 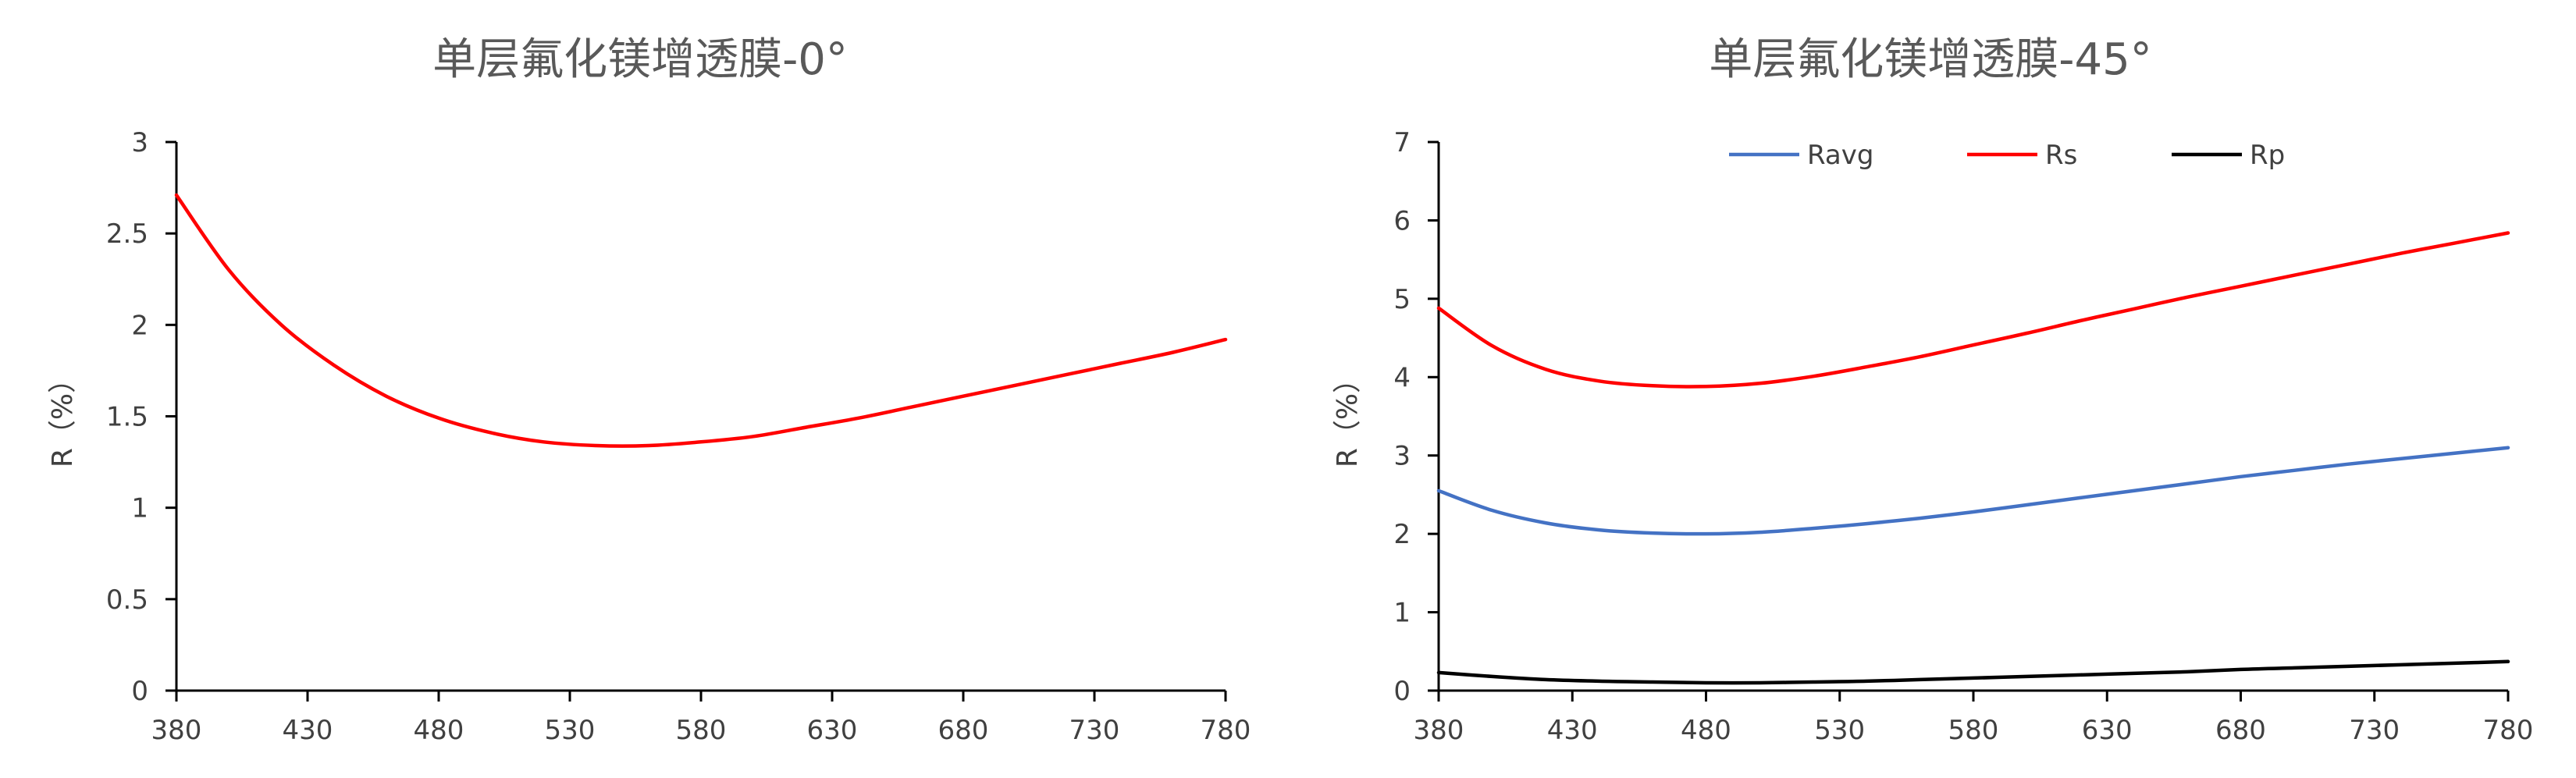 I want to click on y-tick-label: 6, so click(x=1402, y=220).